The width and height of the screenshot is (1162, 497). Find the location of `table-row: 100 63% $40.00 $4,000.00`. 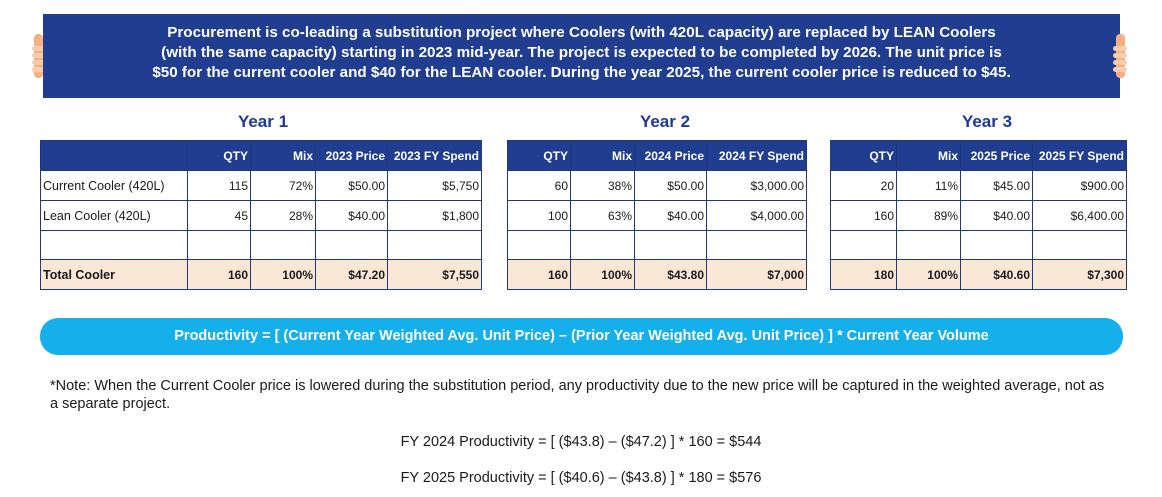

table-row: 100 63% $40.00 $4,000.00 is located at coordinates (657, 215).